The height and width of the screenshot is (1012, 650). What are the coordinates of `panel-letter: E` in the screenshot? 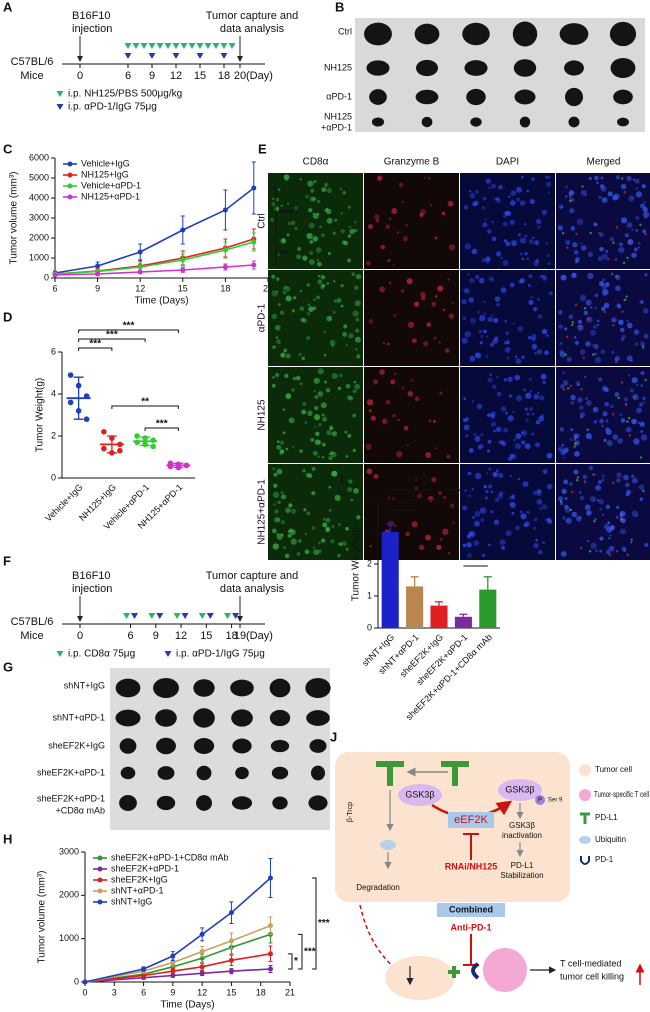 It's located at (262, 148).